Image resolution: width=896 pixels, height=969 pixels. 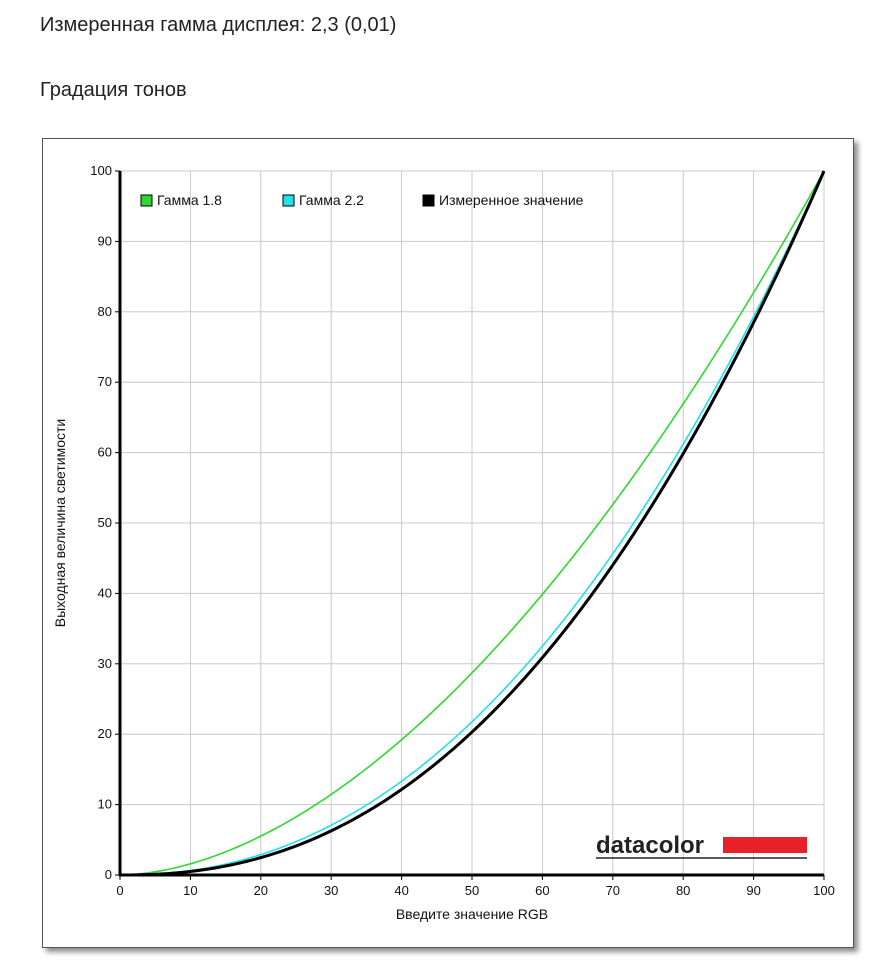 I want to click on legend: Гамма 1.8 Гамма 2.2 Измеренное значение, so click(x=362, y=200).